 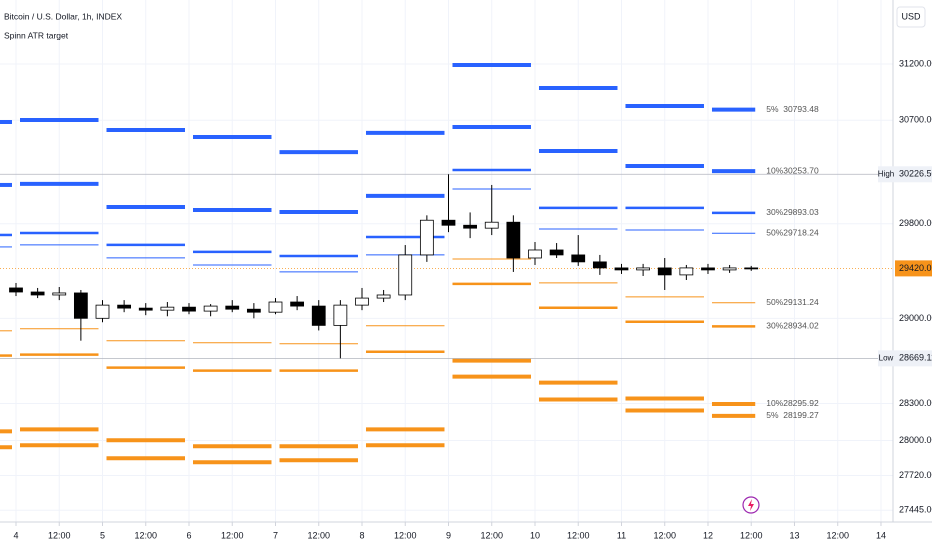 What do you see at coordinates (801, 233) in the screenshot?
I see `level-price: 29718.24` at bounding box center [801, 233].